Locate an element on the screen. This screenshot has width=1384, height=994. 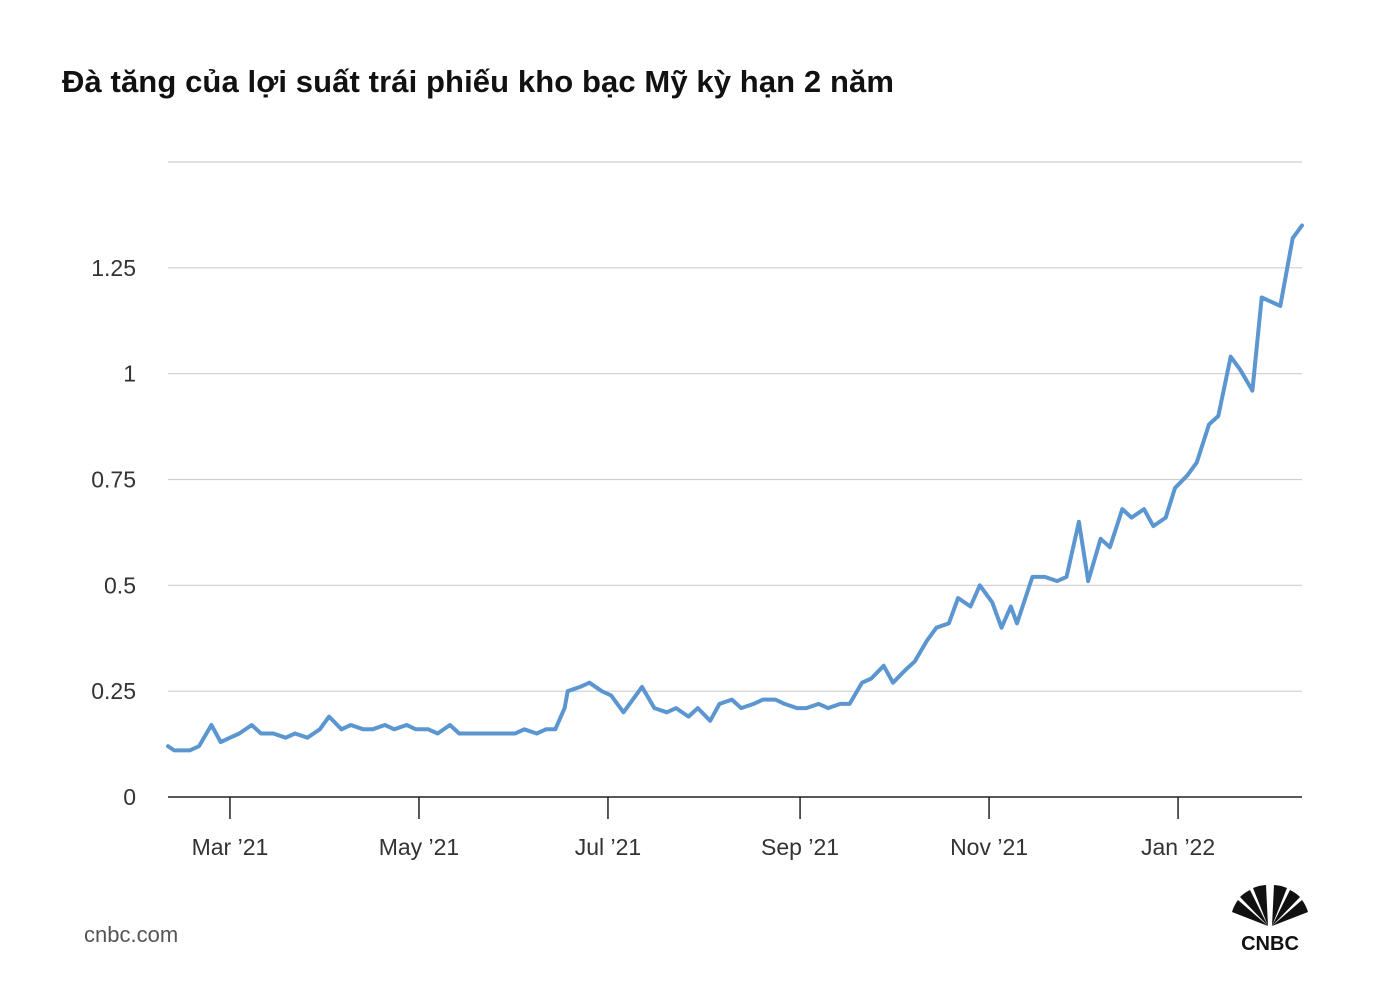
x-tick-label-1: May ’21 is located at coordinates (419, 847).